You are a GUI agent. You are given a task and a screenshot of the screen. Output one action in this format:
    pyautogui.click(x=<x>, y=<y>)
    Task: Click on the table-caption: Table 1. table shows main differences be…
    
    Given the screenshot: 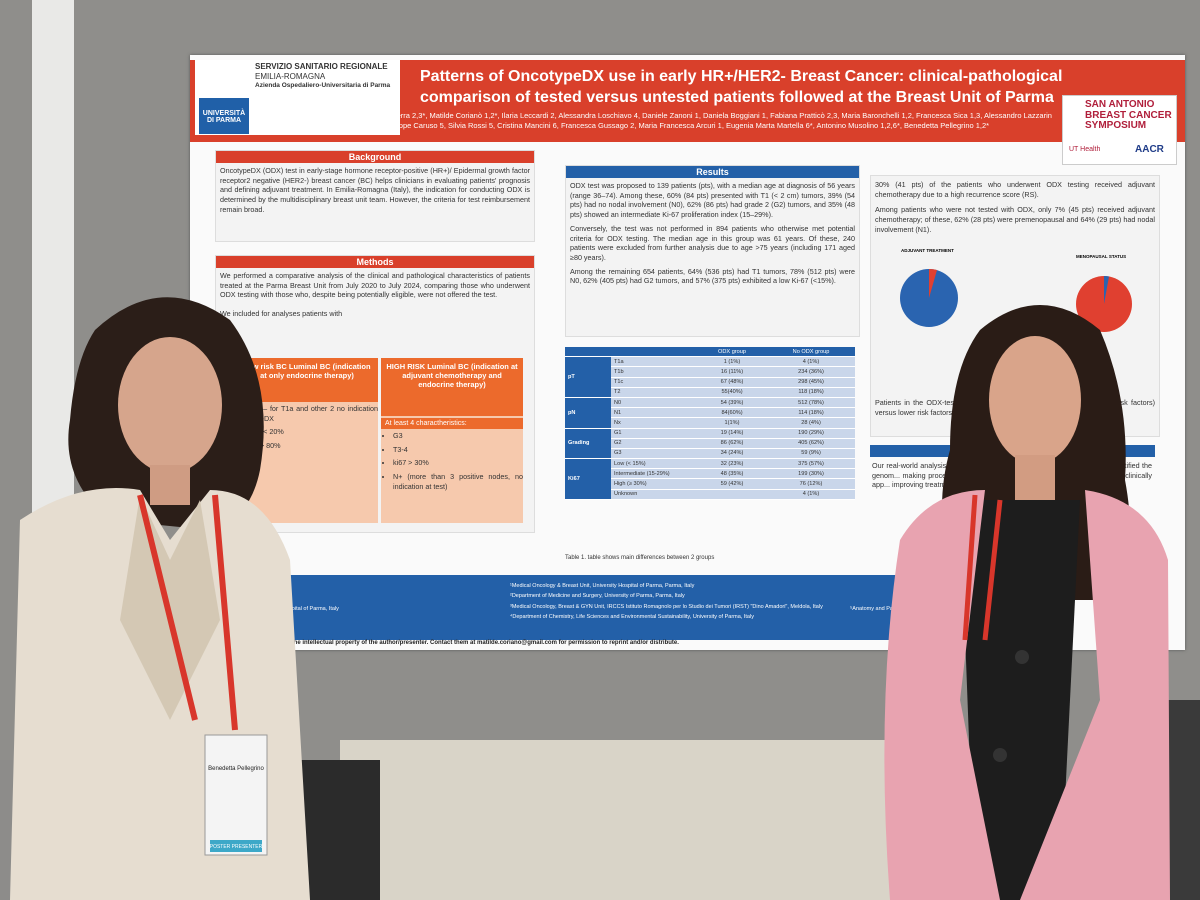 What is the action you would take?
    pyautogui.click(x=640, y=558)
    